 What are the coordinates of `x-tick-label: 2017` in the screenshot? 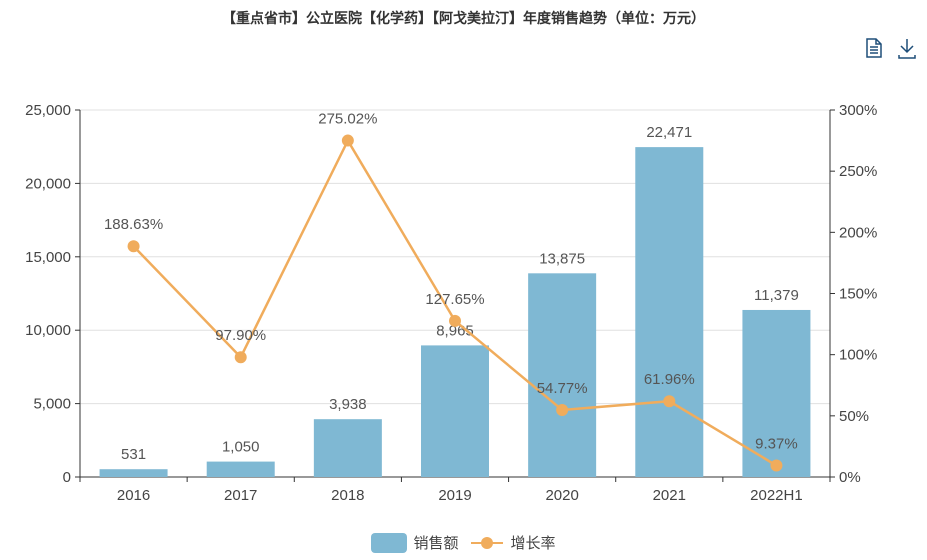 It's located at (240, 495).